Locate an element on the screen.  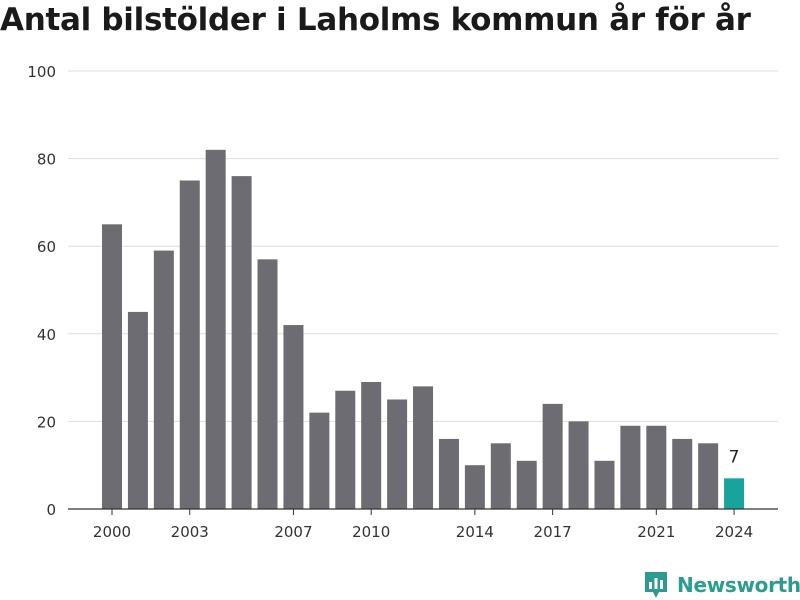
x-axis-ticks: 2000 2003 2007 2010 2014 2017 2021 2024 is located at coordinates (423, 525).